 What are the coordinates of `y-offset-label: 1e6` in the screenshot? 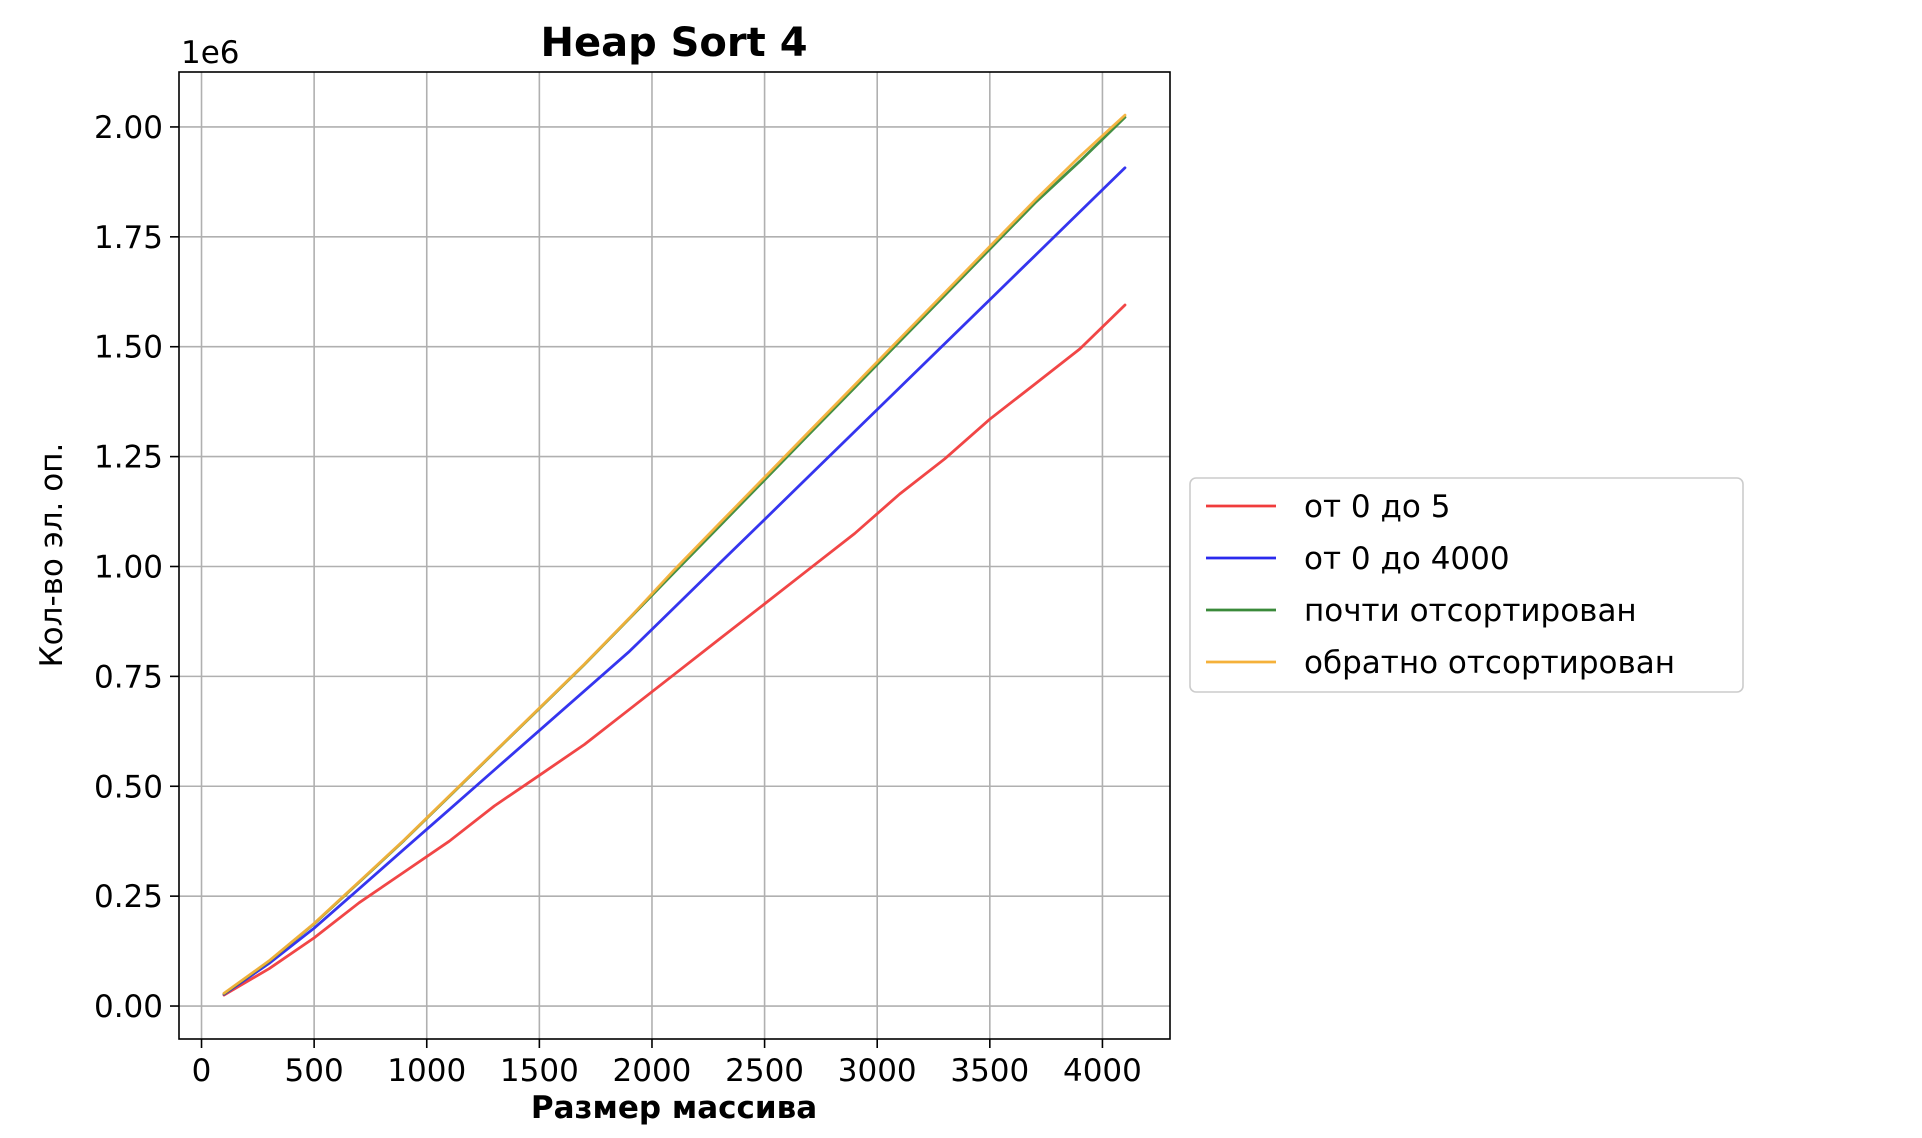 It's located at (210, 53).